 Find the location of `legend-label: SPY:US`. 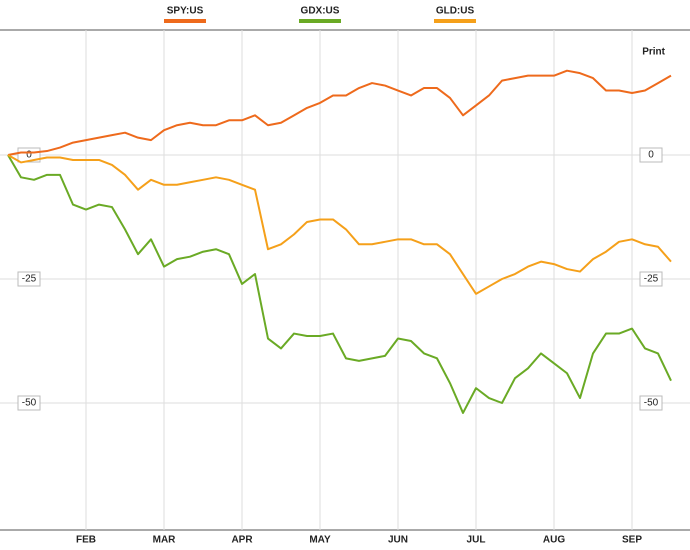

legend-label: SPY:US is located at coordinates (185, 11).